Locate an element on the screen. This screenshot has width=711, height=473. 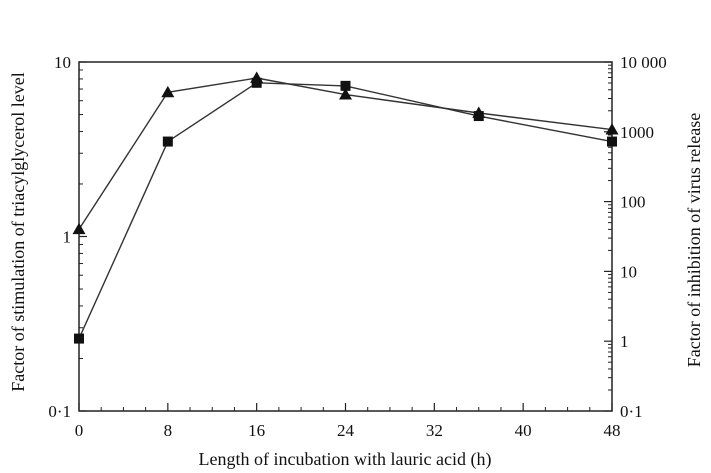
x-tick-labels: 0 8 16 24 32 40 48 is located at coordinates (348, 430).